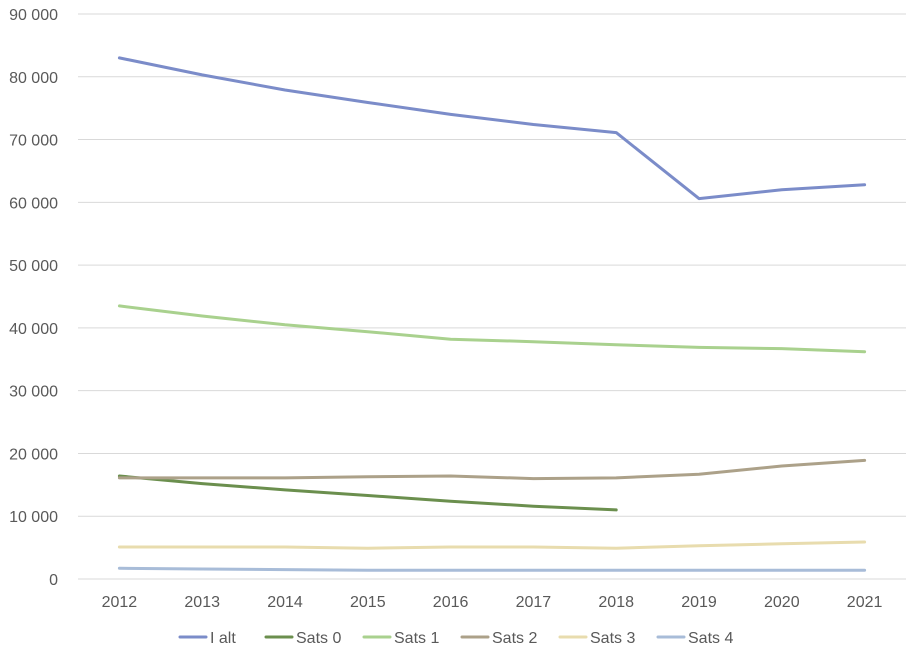 The image size is (910, 660). I want to click on x-tick-label: 2015, so click(368, 602).